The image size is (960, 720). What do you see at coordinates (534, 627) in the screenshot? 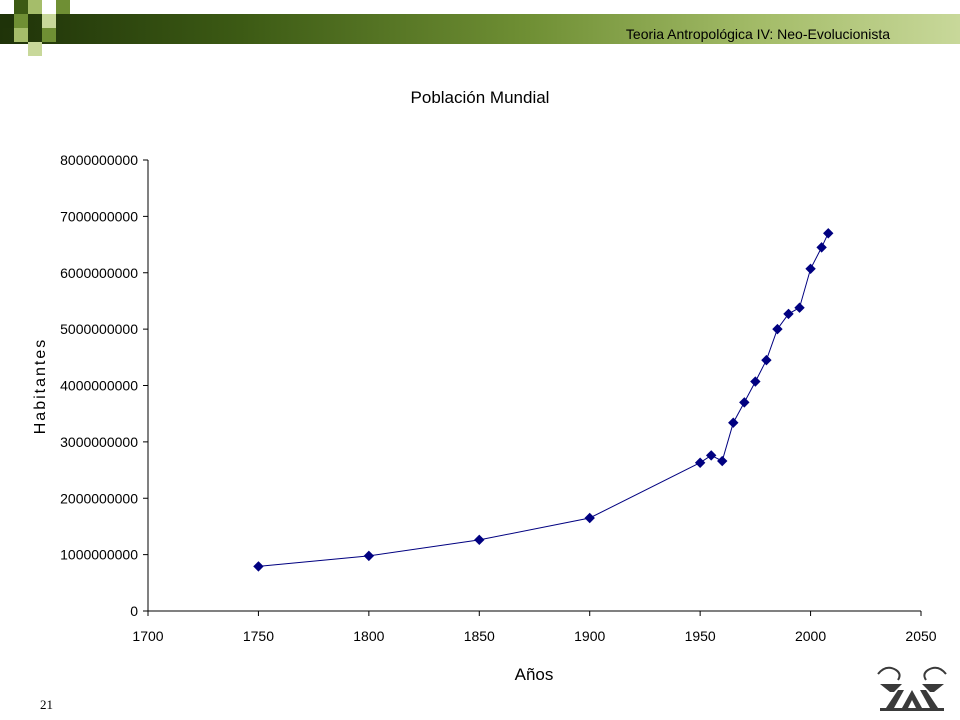
I see `x-axis-ticks: 1700 1750 1800 1850 1900 1950 2000 2050` at bounding box center [534, 627].